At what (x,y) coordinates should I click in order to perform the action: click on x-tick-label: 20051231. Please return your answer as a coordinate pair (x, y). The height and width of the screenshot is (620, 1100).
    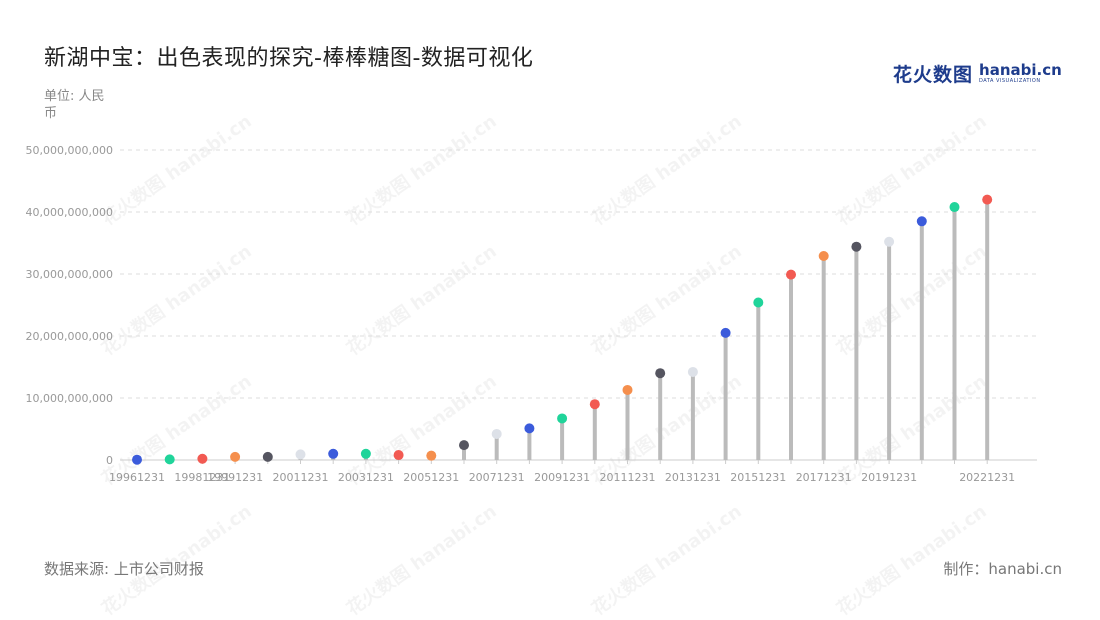
    Looking at the image, I should click on (431, 477).